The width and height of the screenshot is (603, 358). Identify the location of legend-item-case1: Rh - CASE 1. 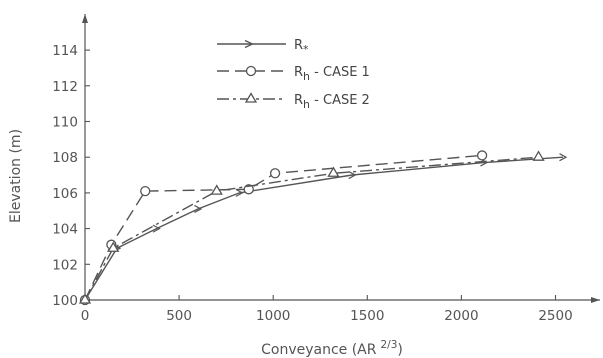
(293, 74).